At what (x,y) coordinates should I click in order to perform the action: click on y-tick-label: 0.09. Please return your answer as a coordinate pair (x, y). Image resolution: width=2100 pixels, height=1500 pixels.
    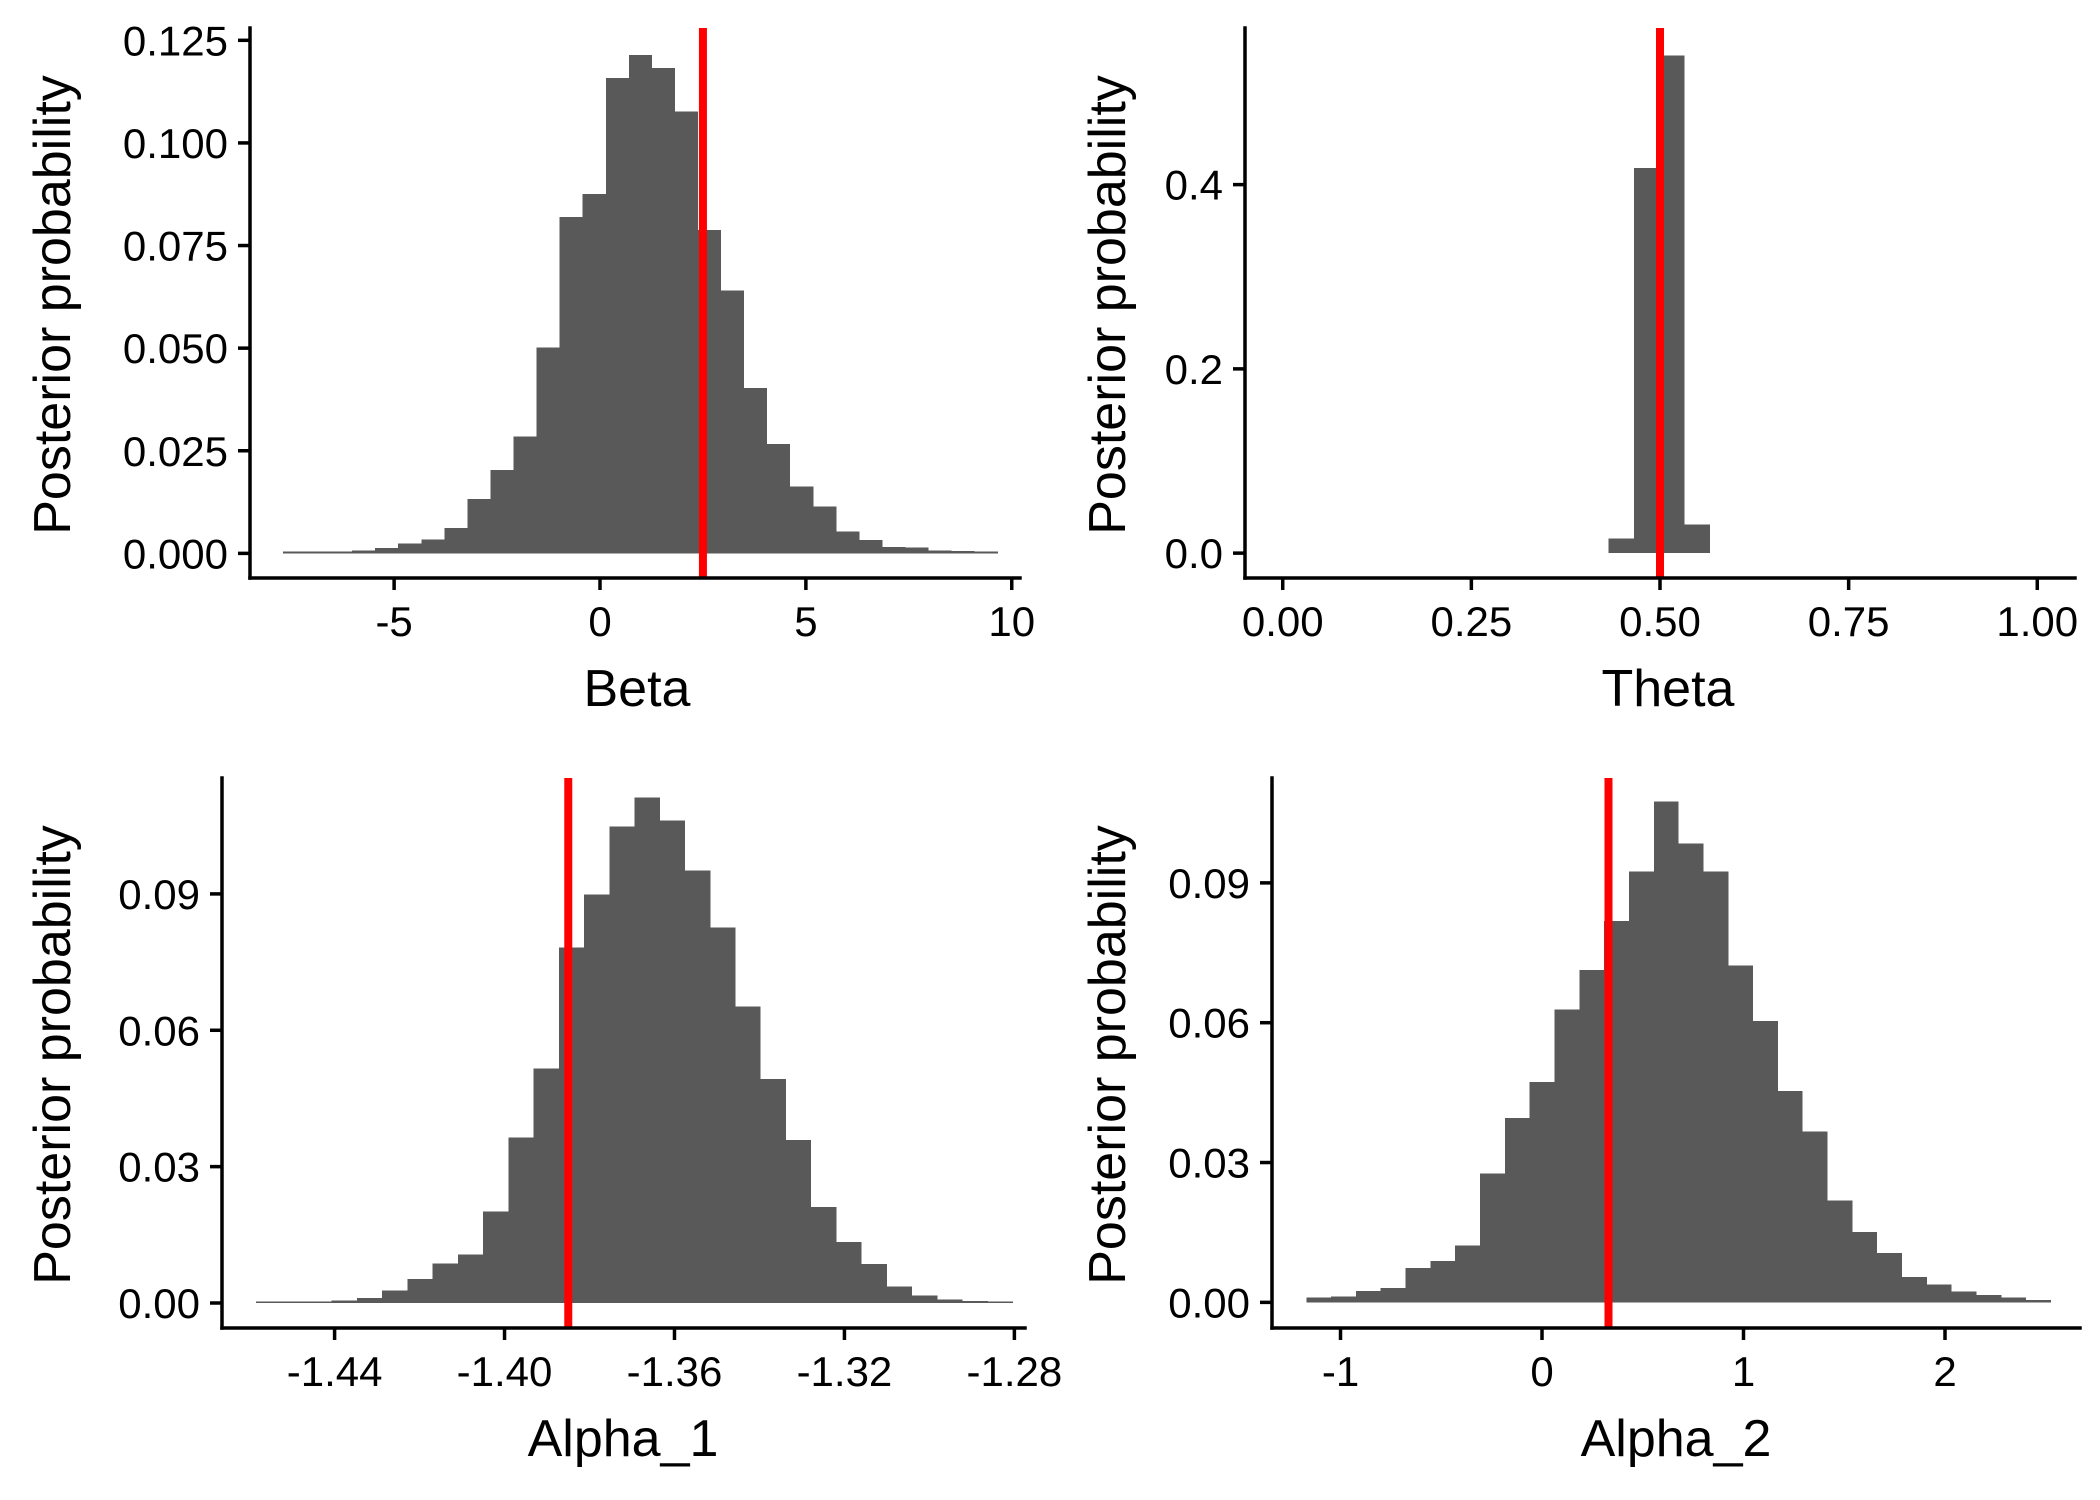
    Looking at the image, I should click on (1209, 883).